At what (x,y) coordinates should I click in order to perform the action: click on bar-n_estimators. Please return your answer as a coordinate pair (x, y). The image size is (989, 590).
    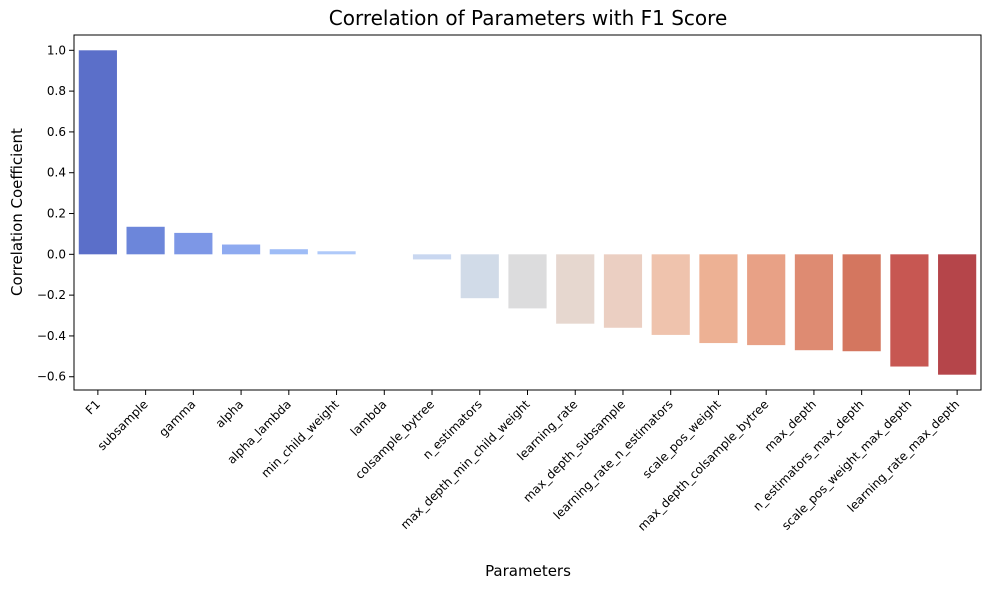
    Looking at the image, I should click on (479, 276).